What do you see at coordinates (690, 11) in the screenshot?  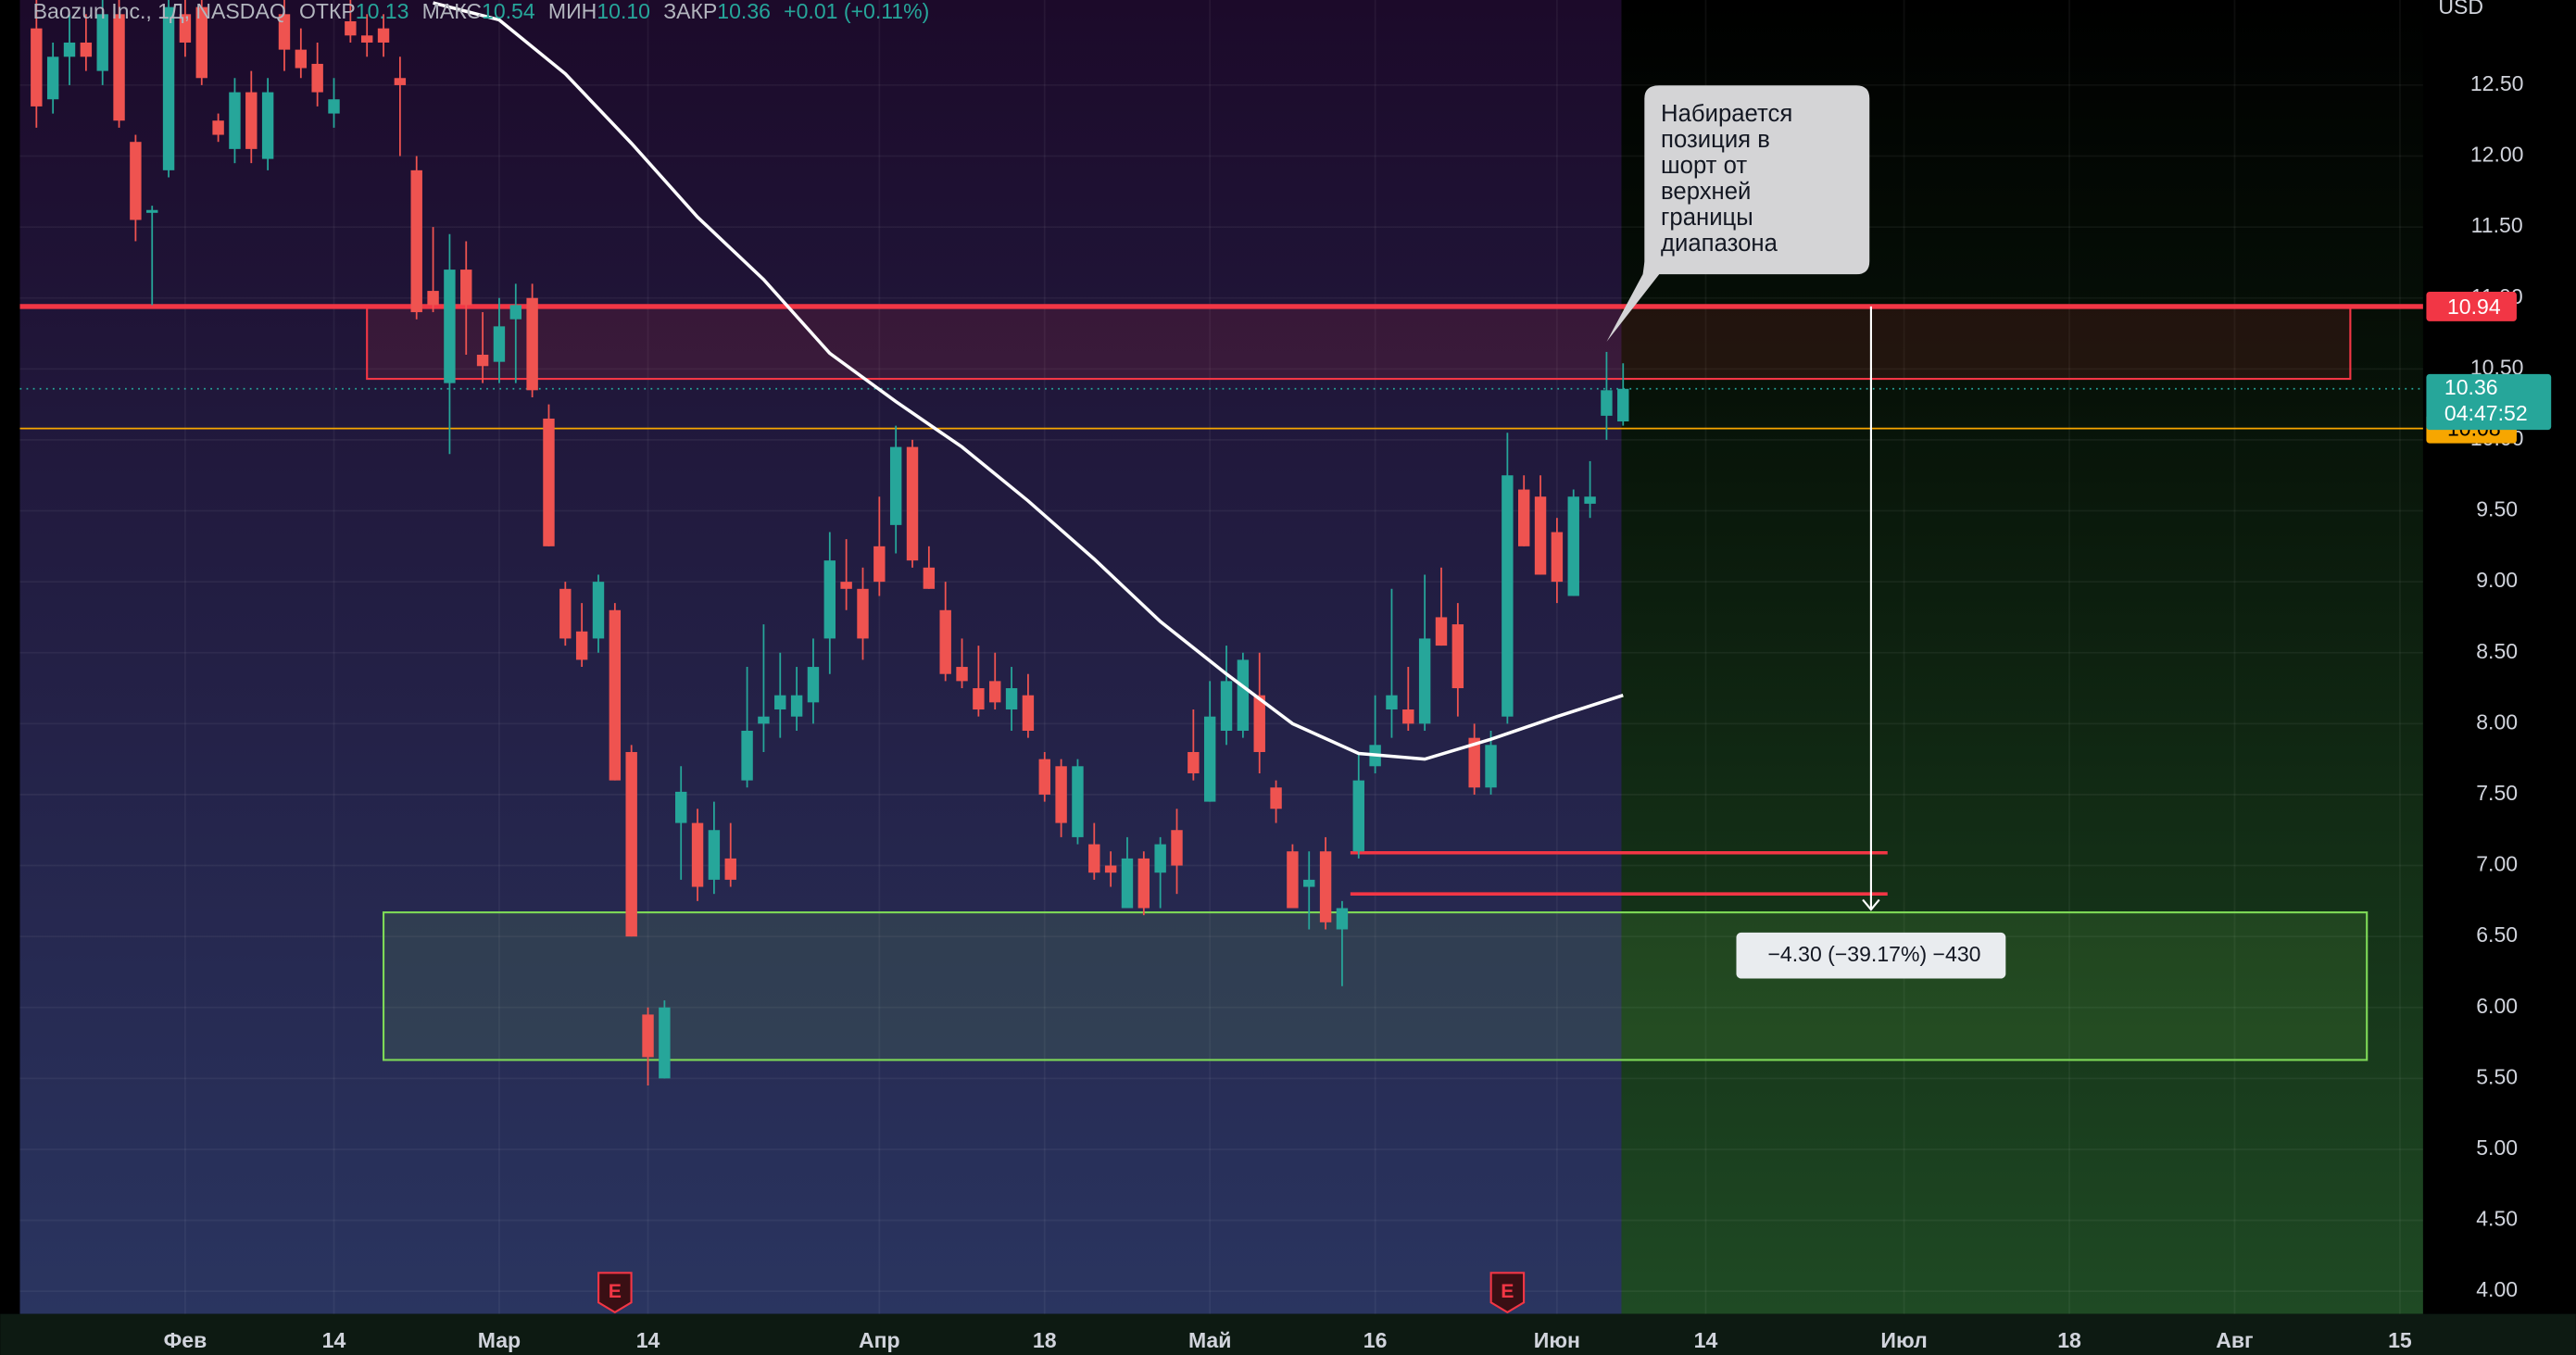 I see `field-label: ЗАКР` at bounding box center [690, 11].